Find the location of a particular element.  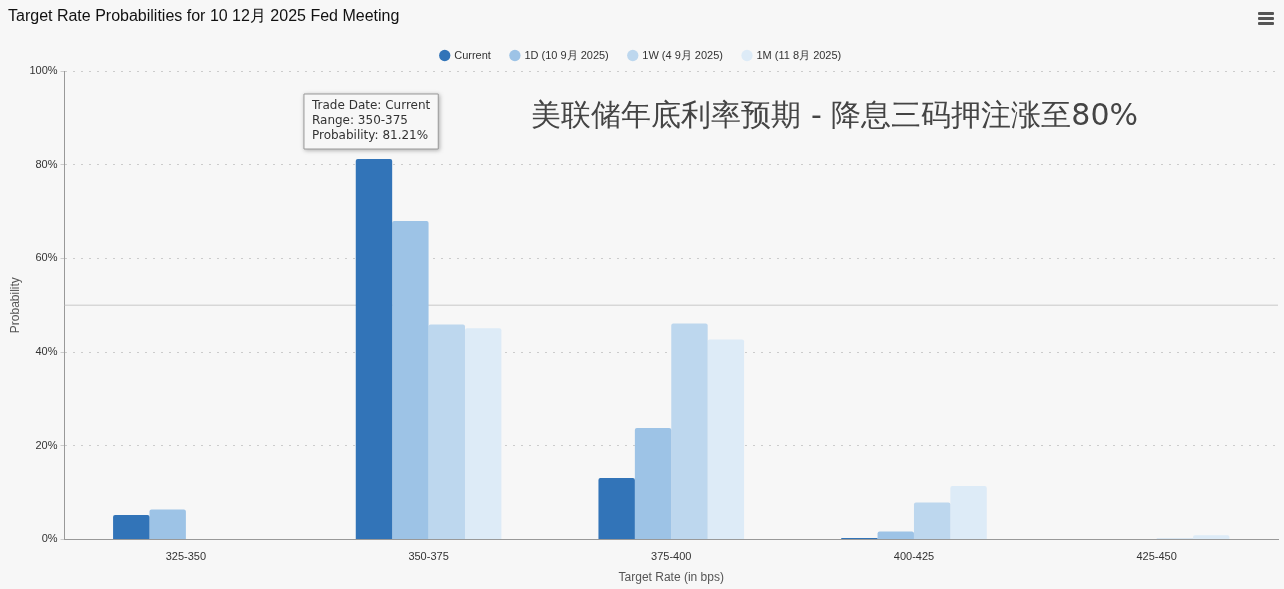

y-tick-label: 100% is located at coordinates (43, 70).